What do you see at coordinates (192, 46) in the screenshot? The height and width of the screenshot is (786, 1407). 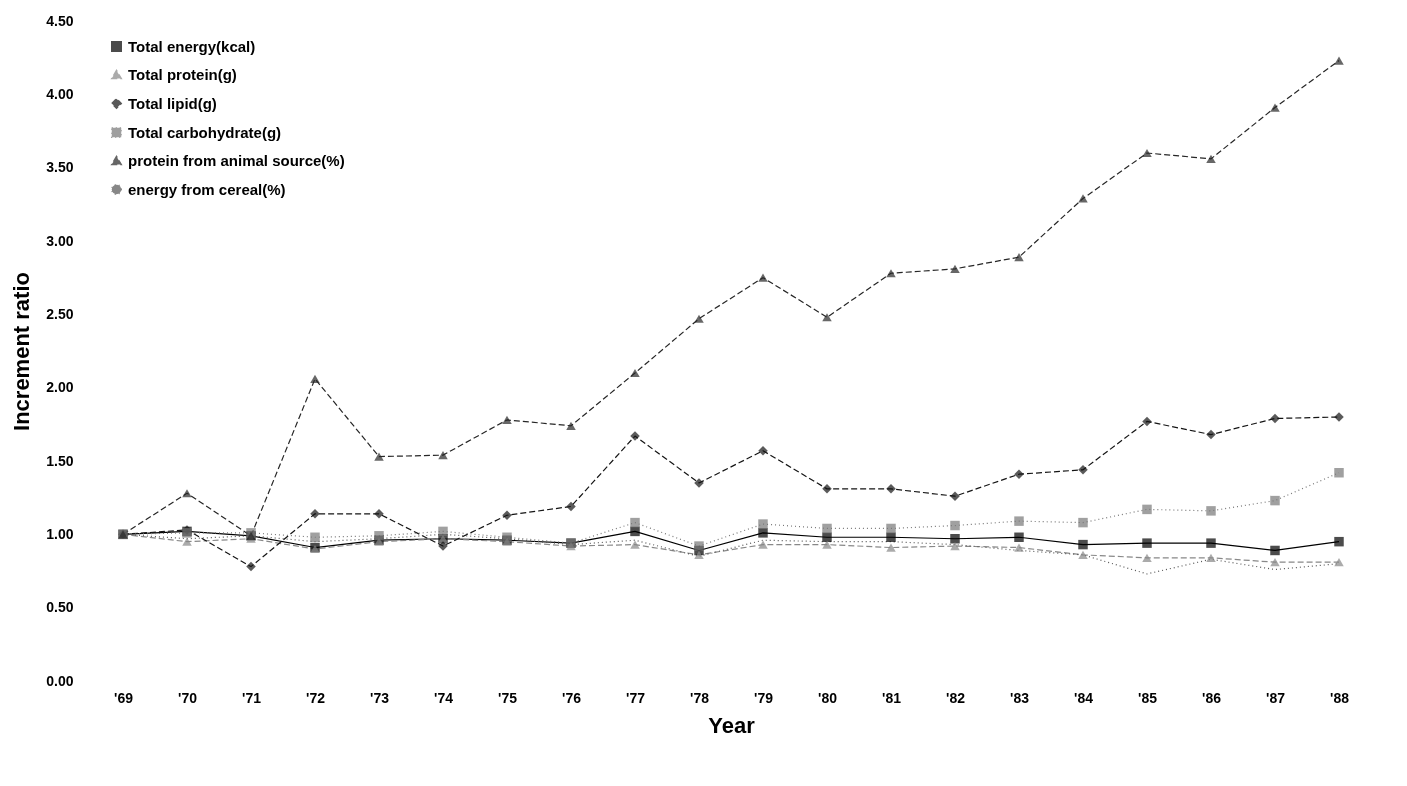 I see `legend-label: Total energy(kcal)` at bounding box center [192, 46].